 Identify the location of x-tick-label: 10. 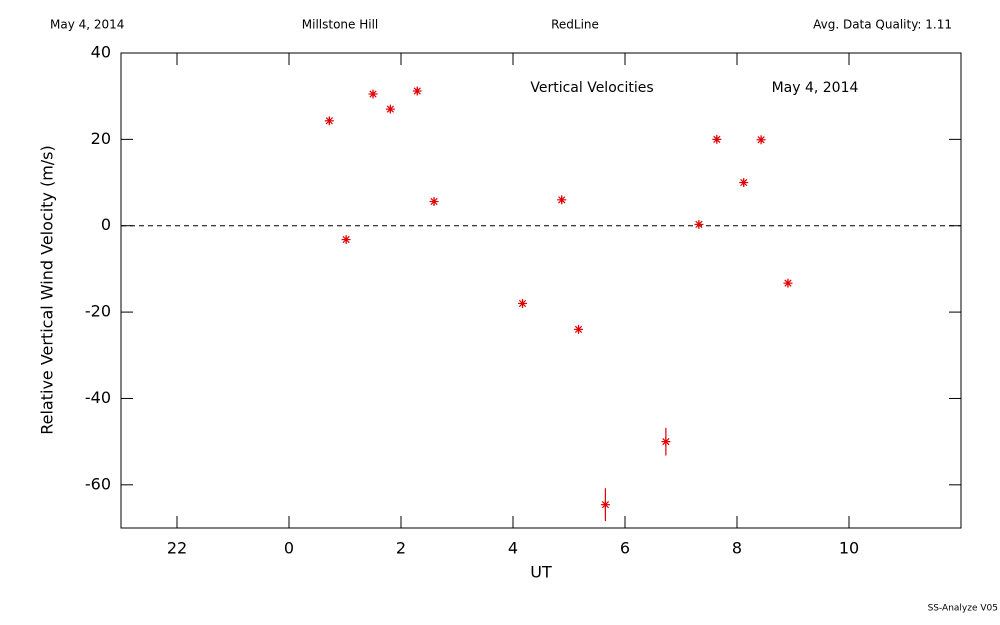
(849, 548).